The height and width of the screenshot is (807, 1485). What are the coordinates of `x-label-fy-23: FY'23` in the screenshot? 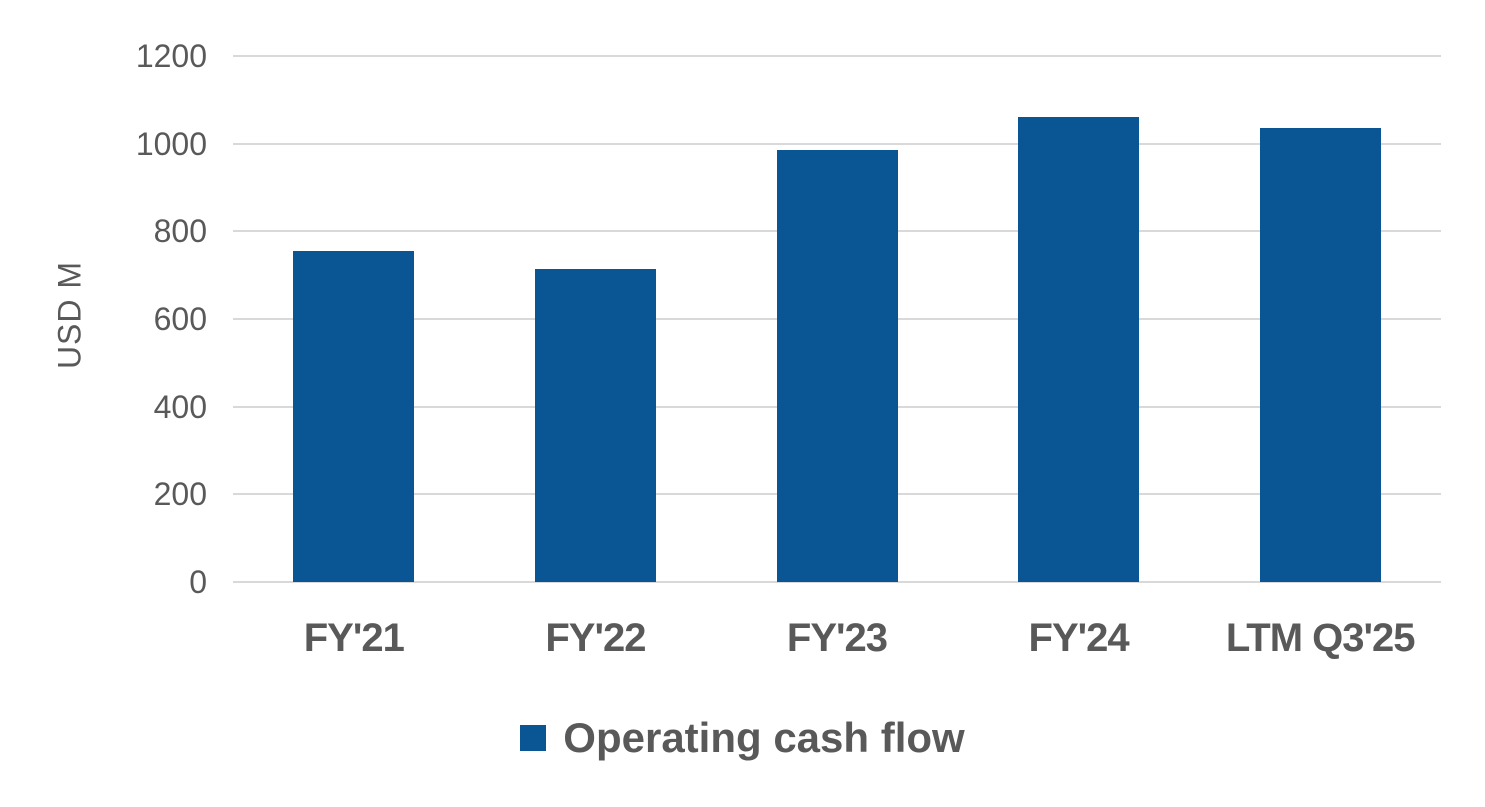 It's located at (837, 638).